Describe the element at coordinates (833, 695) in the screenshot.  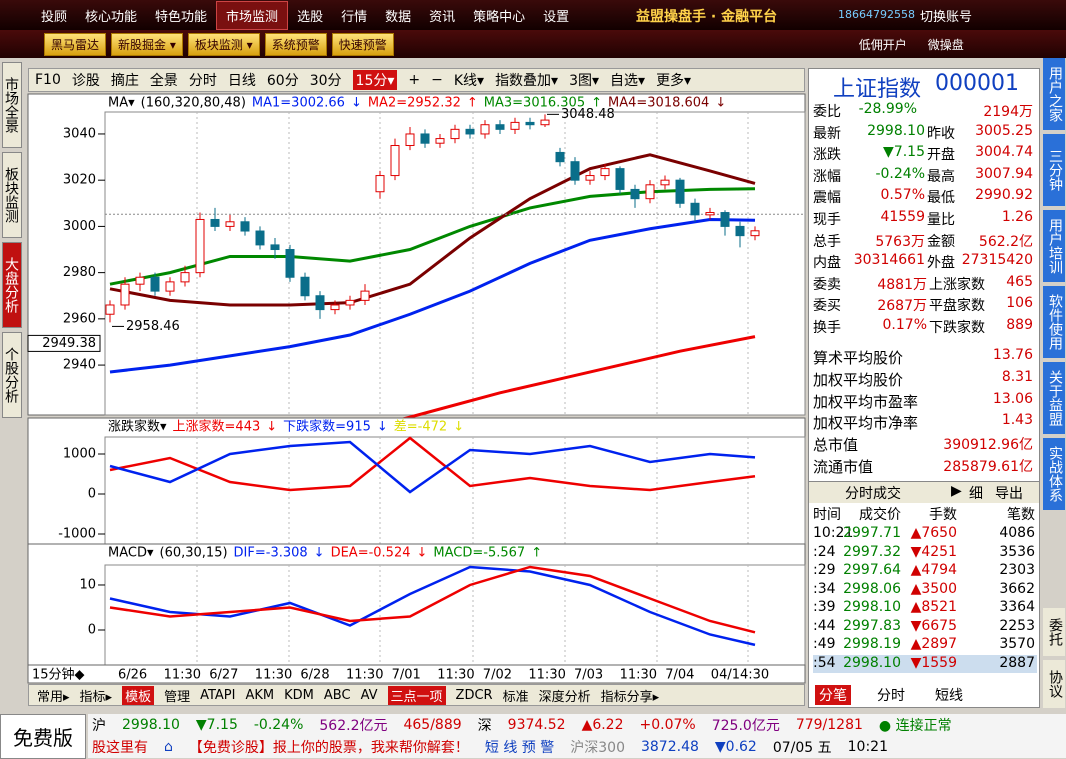
I see `trades-tab: 分笔` at that location.